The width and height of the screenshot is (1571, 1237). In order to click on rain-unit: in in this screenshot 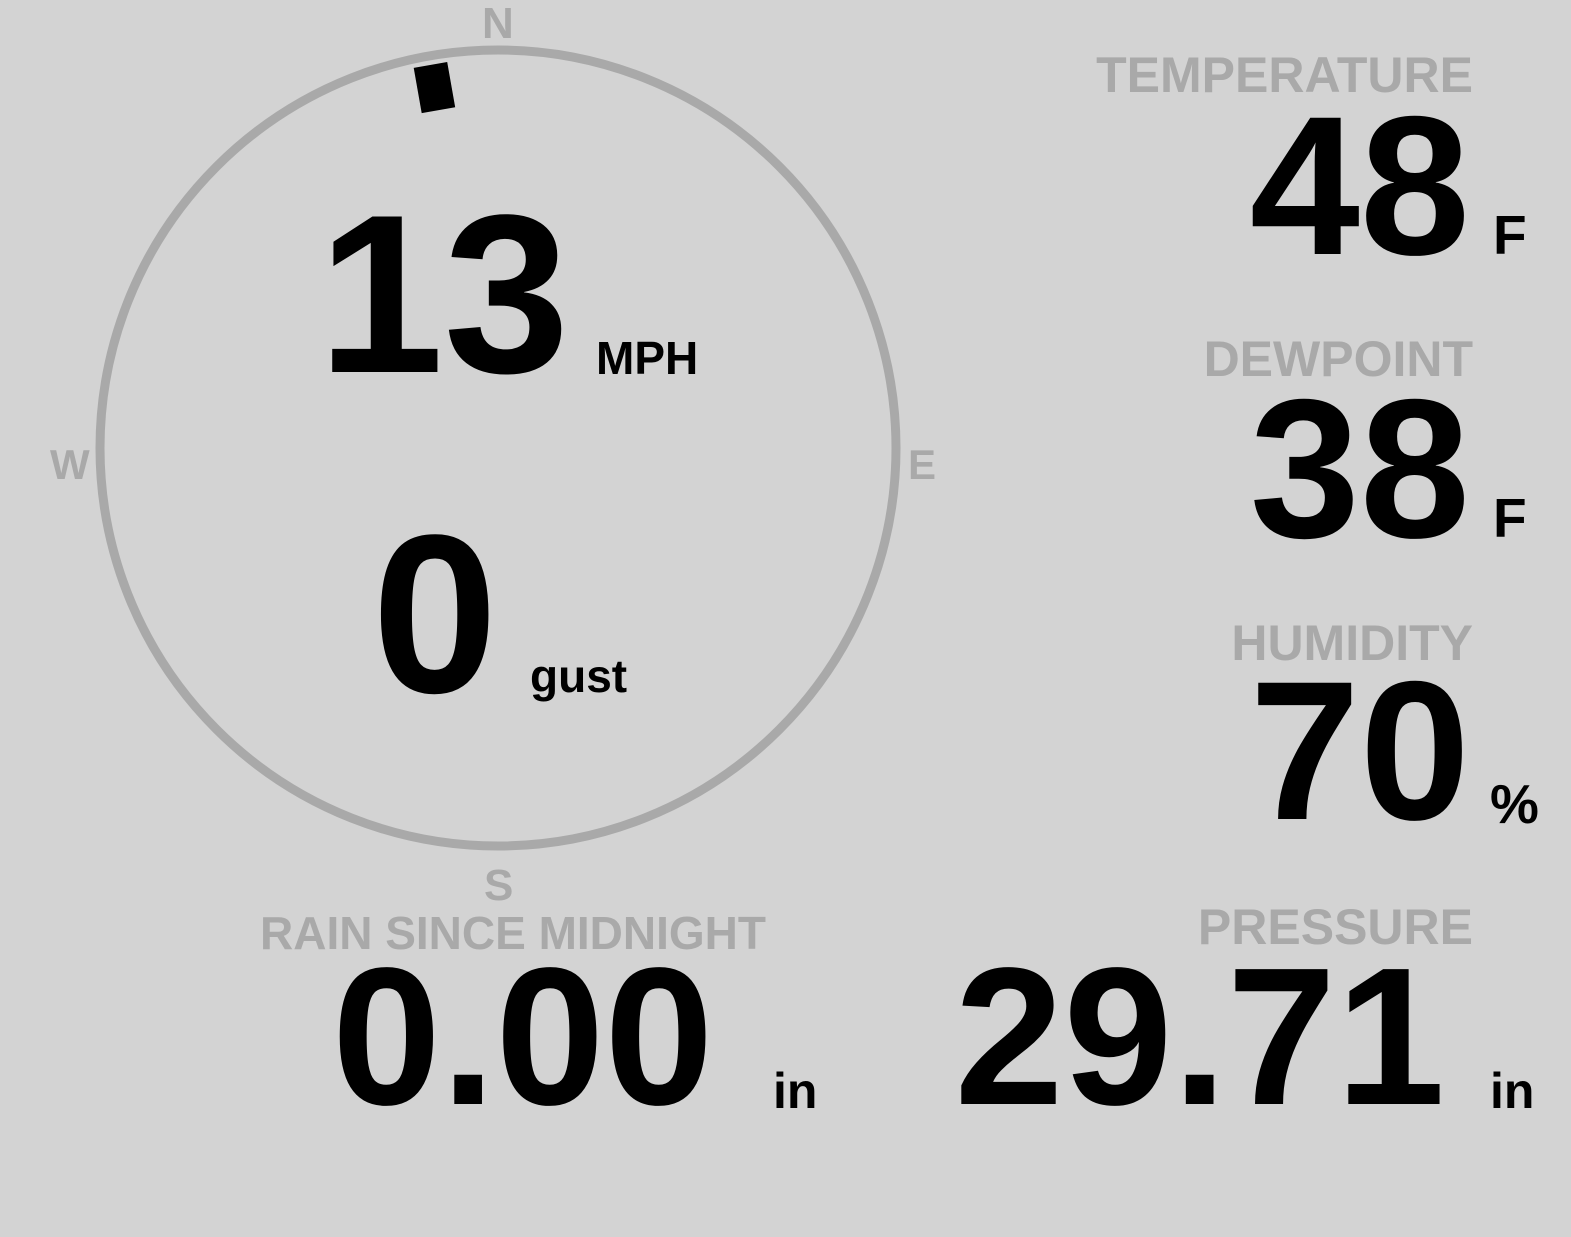, I will do `click(795, 1091)`.